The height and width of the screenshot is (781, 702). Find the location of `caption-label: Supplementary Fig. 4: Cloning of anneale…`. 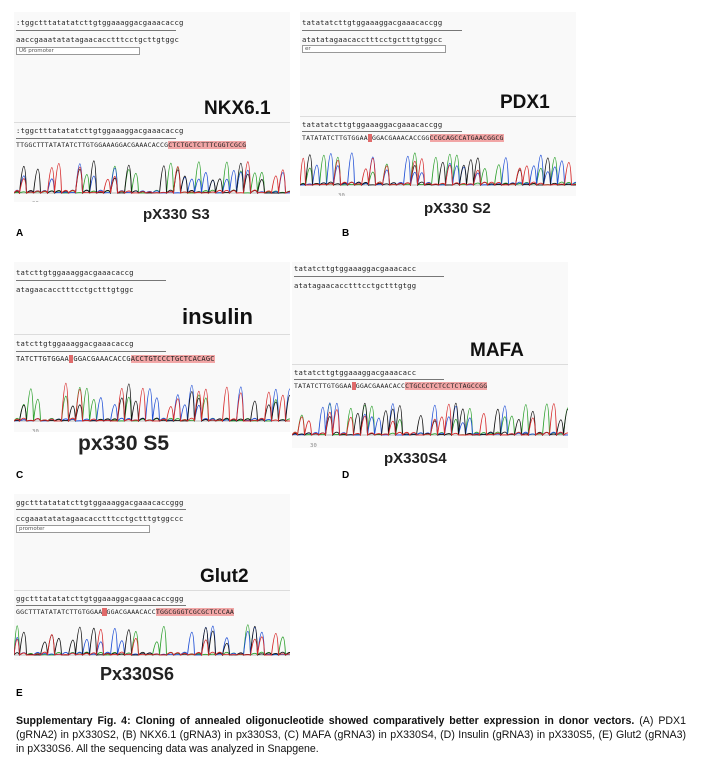

caption-label: Supplementary Fig. 4: Cloning of anneale… is located at coordinates (325, 721).